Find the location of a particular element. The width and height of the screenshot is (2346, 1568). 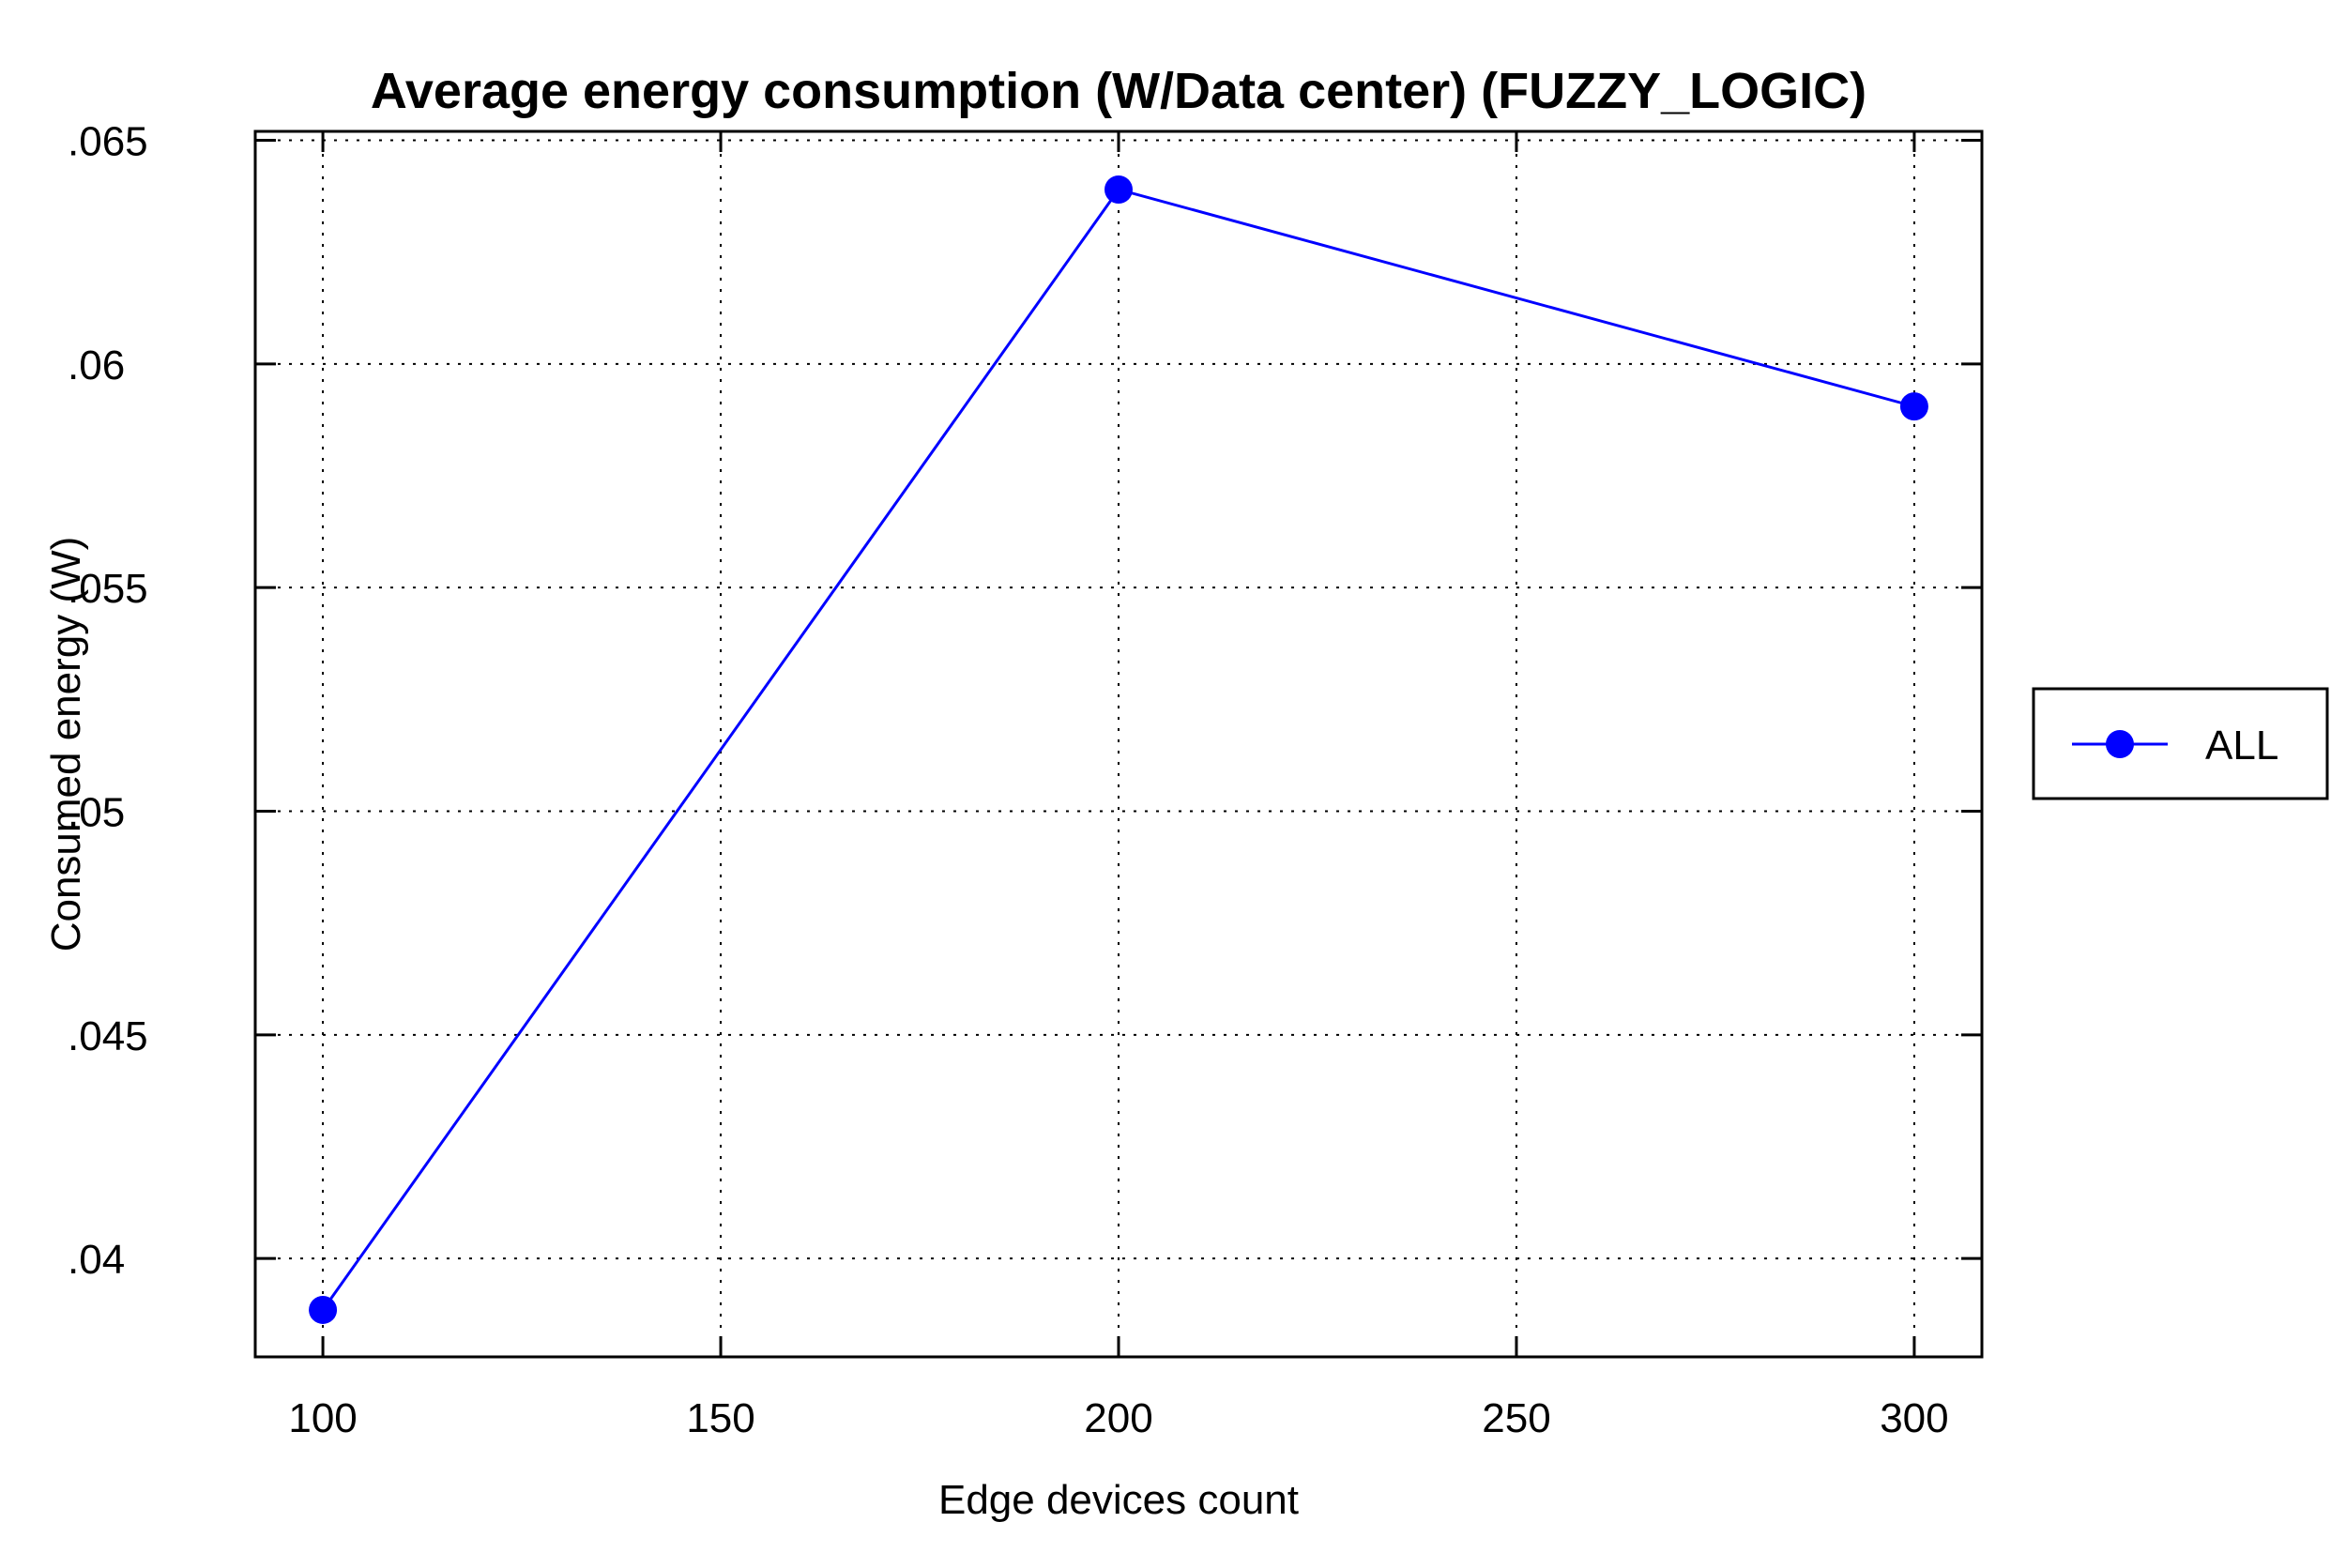

x-axis-label: Edge devices count is located at coordinates (1118, 1500).